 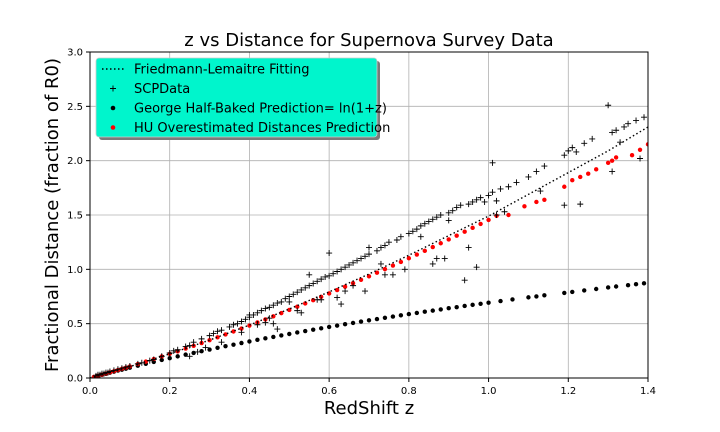 What do you see at coordinates (368, 40) in the screenshot?
I see `chart-title: z vs Distance for Supernova Survey Data` at bounding box center [368, 40].